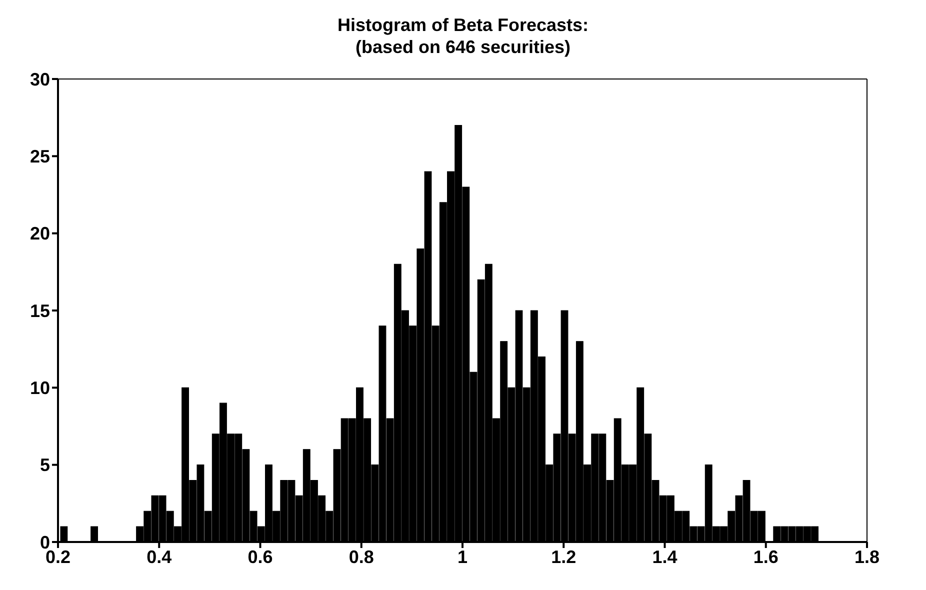  What do you see at coordinates (665, 556) in the screenshot?
I see `x-tick-label: 1.4` at bounding box center [665, 556].